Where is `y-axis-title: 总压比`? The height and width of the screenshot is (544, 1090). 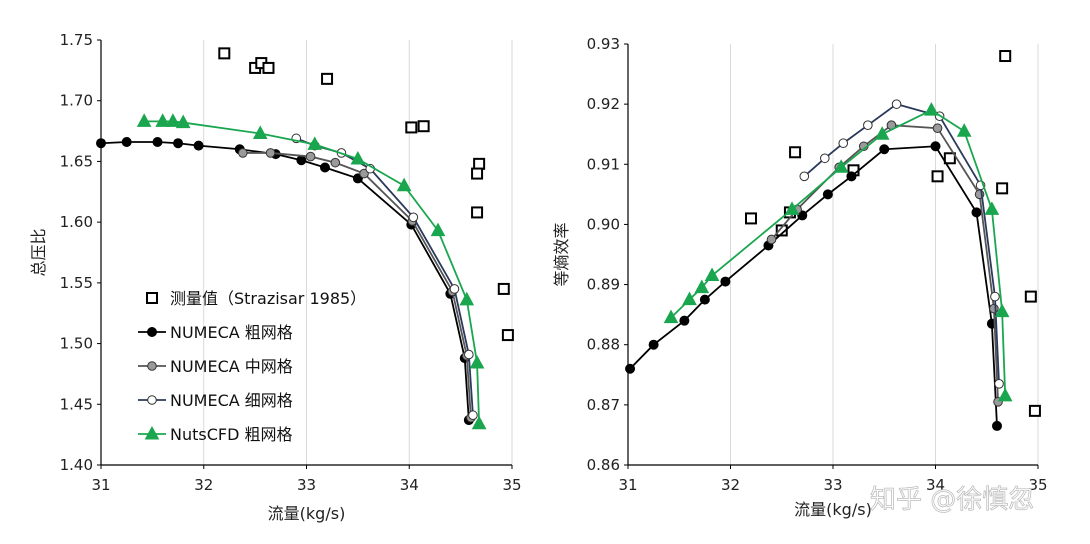 y-axis-title: 总压比 is located at coordinates (38, 252).